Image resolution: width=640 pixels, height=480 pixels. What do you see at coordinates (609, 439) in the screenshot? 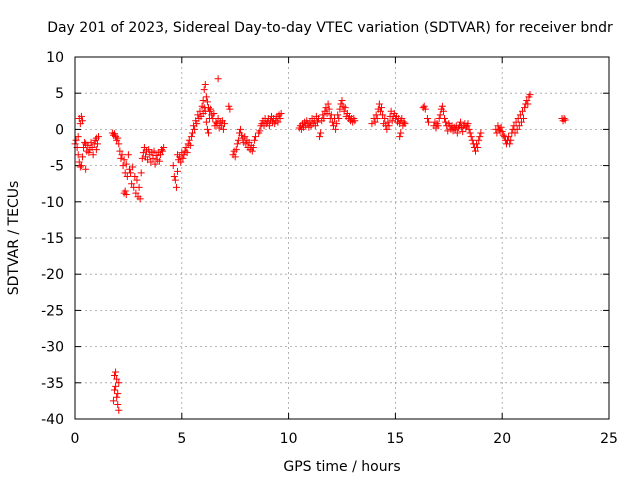
I see `x-tick-label: 25` at bounding box center [609, 439].